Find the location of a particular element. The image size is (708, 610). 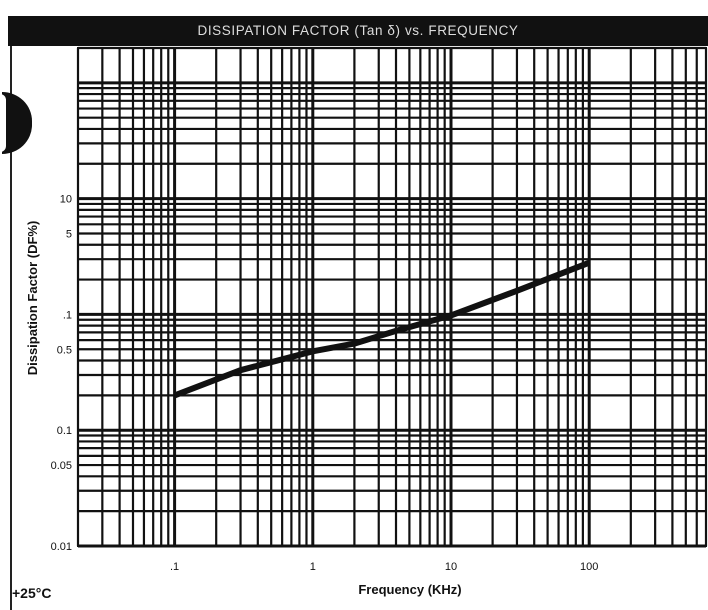

y-tick-label: 0.5 is located at coordinates (64, 350).